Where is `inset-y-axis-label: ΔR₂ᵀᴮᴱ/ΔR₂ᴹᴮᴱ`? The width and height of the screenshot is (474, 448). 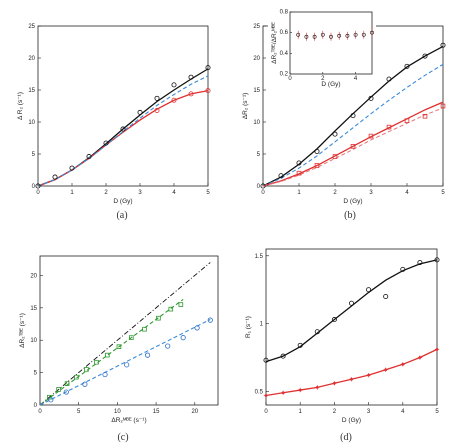
inset-y-axis-label: ΔR₂ᵀᴮᴱ/ΔR₂ᴹᴮᴱ is located at coordinates (274, 43).